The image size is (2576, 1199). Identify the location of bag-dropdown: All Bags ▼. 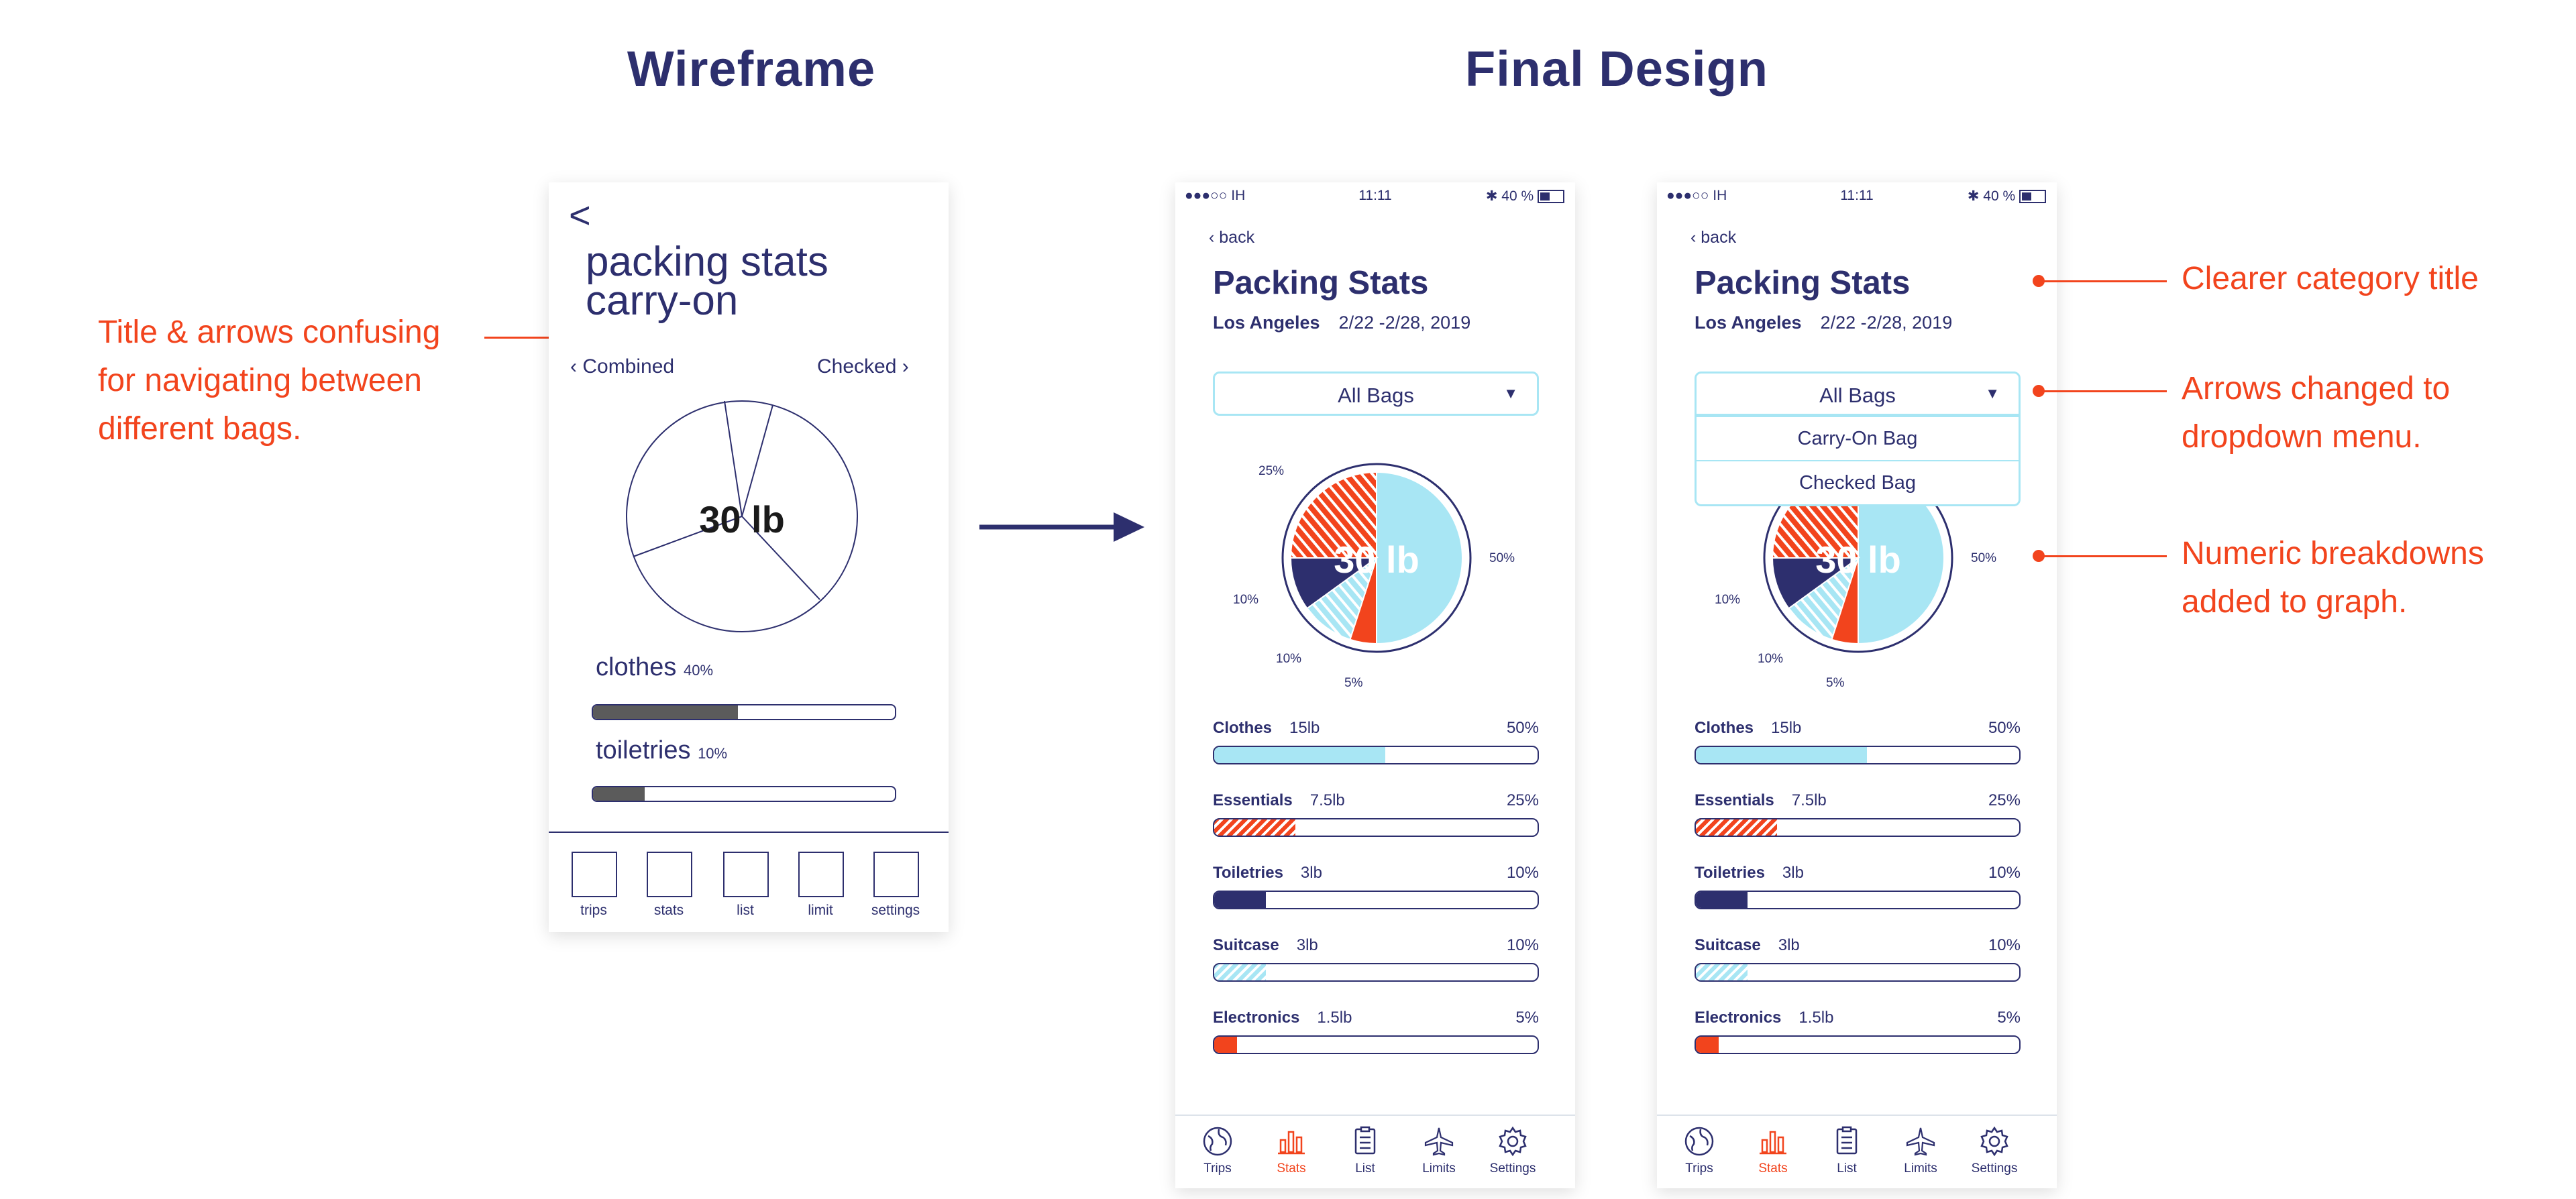
(1376, 394).